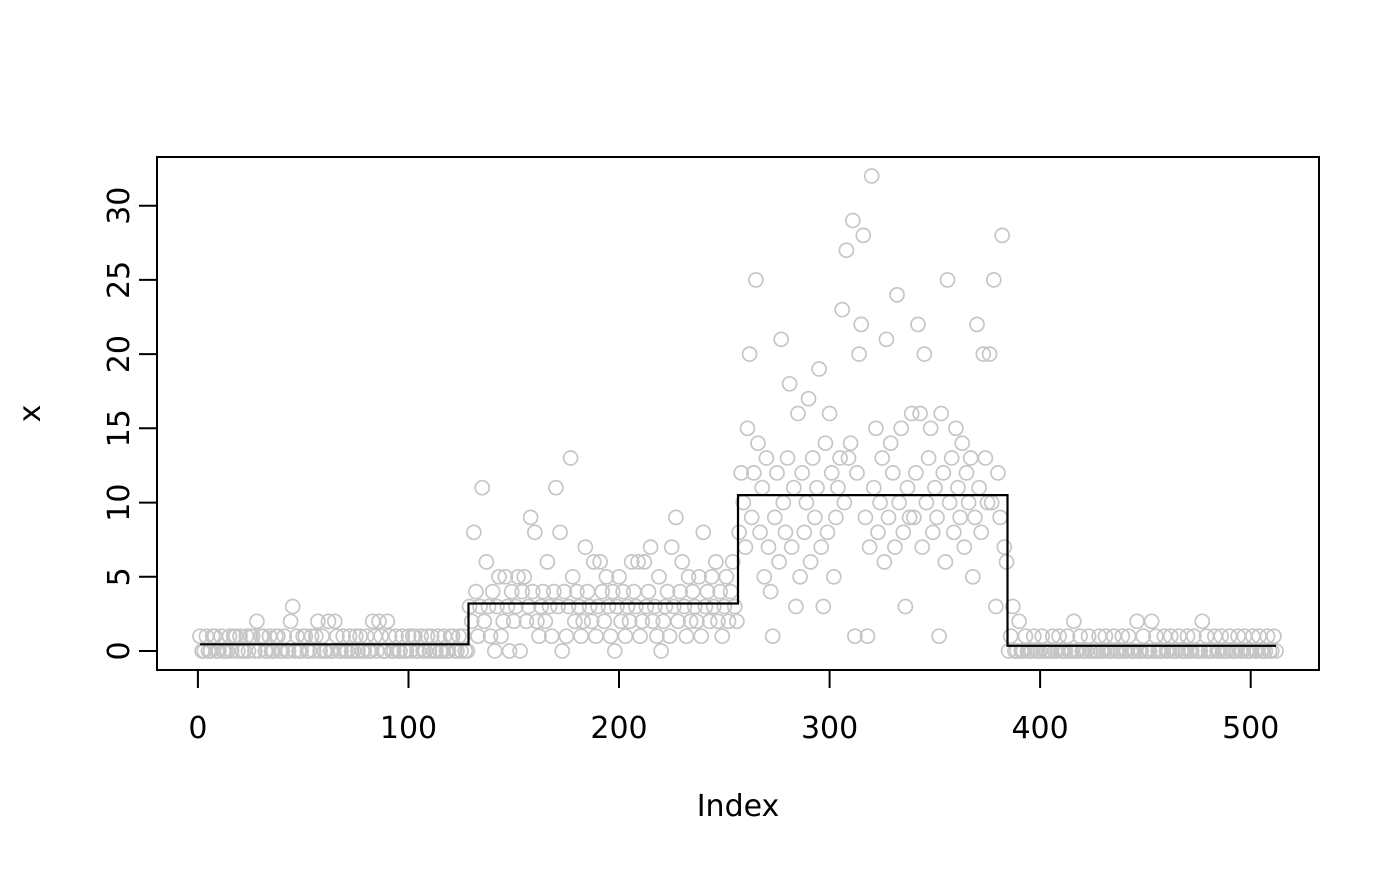 Image resolution: width=1400 pixels, height=870 pixels. Describe the element at coordinates (197, 728) in the screenshot. I see `x-axis-tick-label: 0` at that location.